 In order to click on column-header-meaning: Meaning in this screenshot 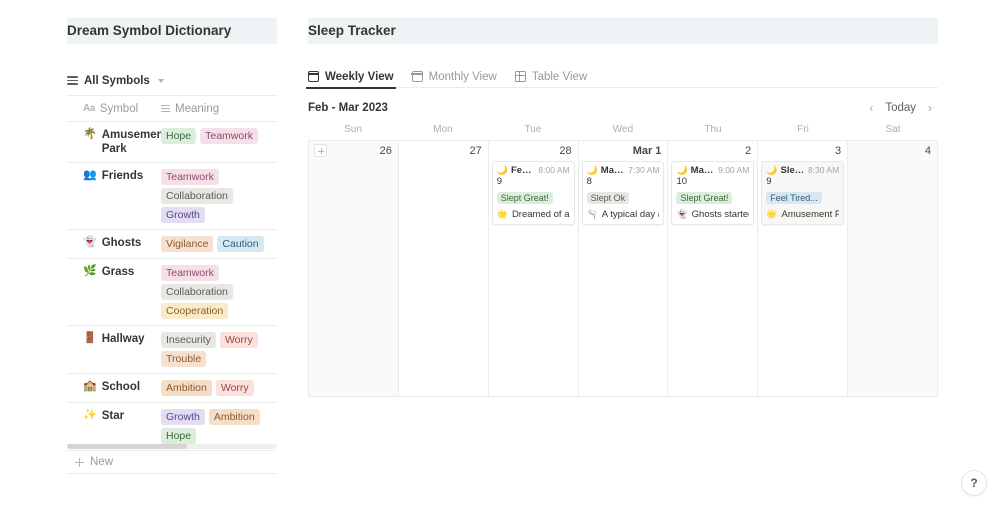, I will do `click(190, 109)`.